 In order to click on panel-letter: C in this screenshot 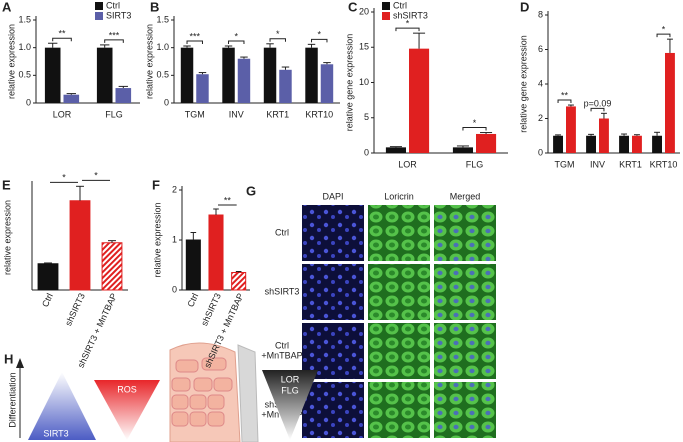, I will do `click(353, 7)`.